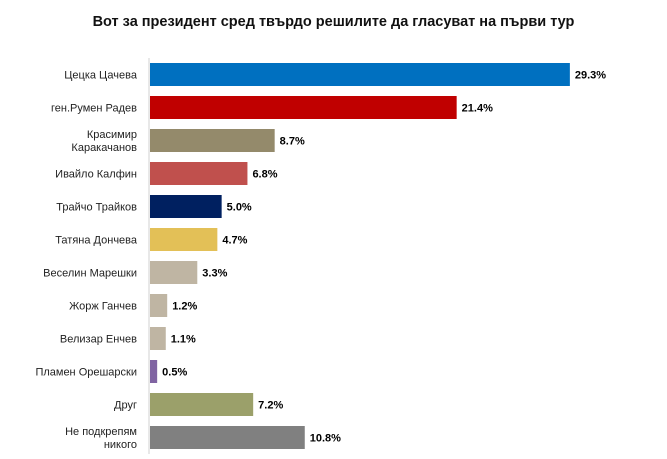 Image resolution: width=667 pixels, height=459 pixels. I want to click on value-label-9: 1.1%, so click(183, 340).